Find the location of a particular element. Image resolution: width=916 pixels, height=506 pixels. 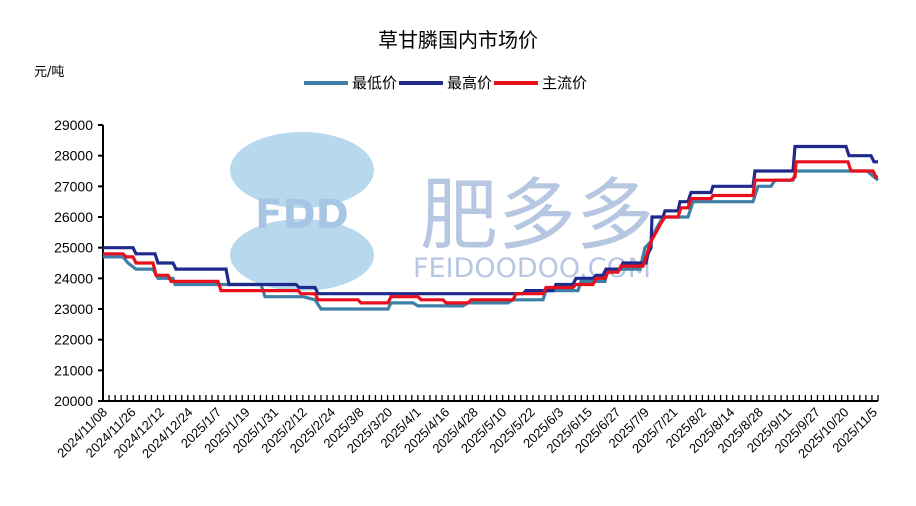

y-tick-label: 25000 is located at coordinates (73, 248).